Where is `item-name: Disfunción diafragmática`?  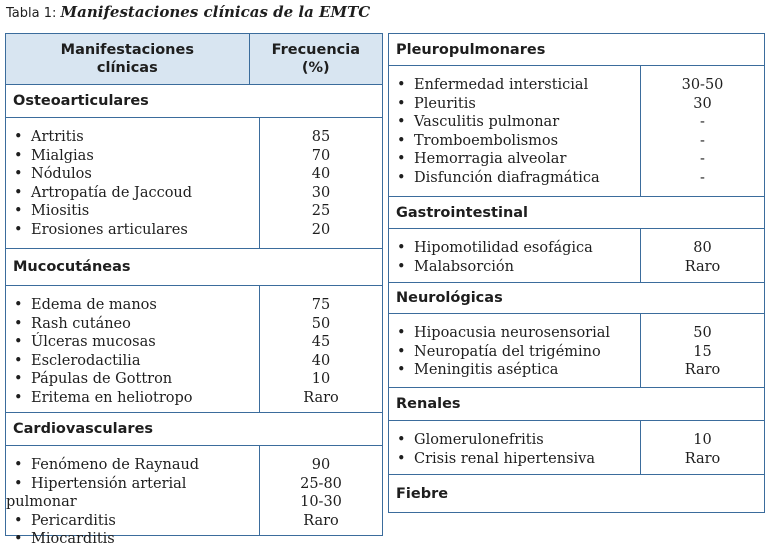
item-name: Disfunción diafragmática is located at coordinates (514, 178).